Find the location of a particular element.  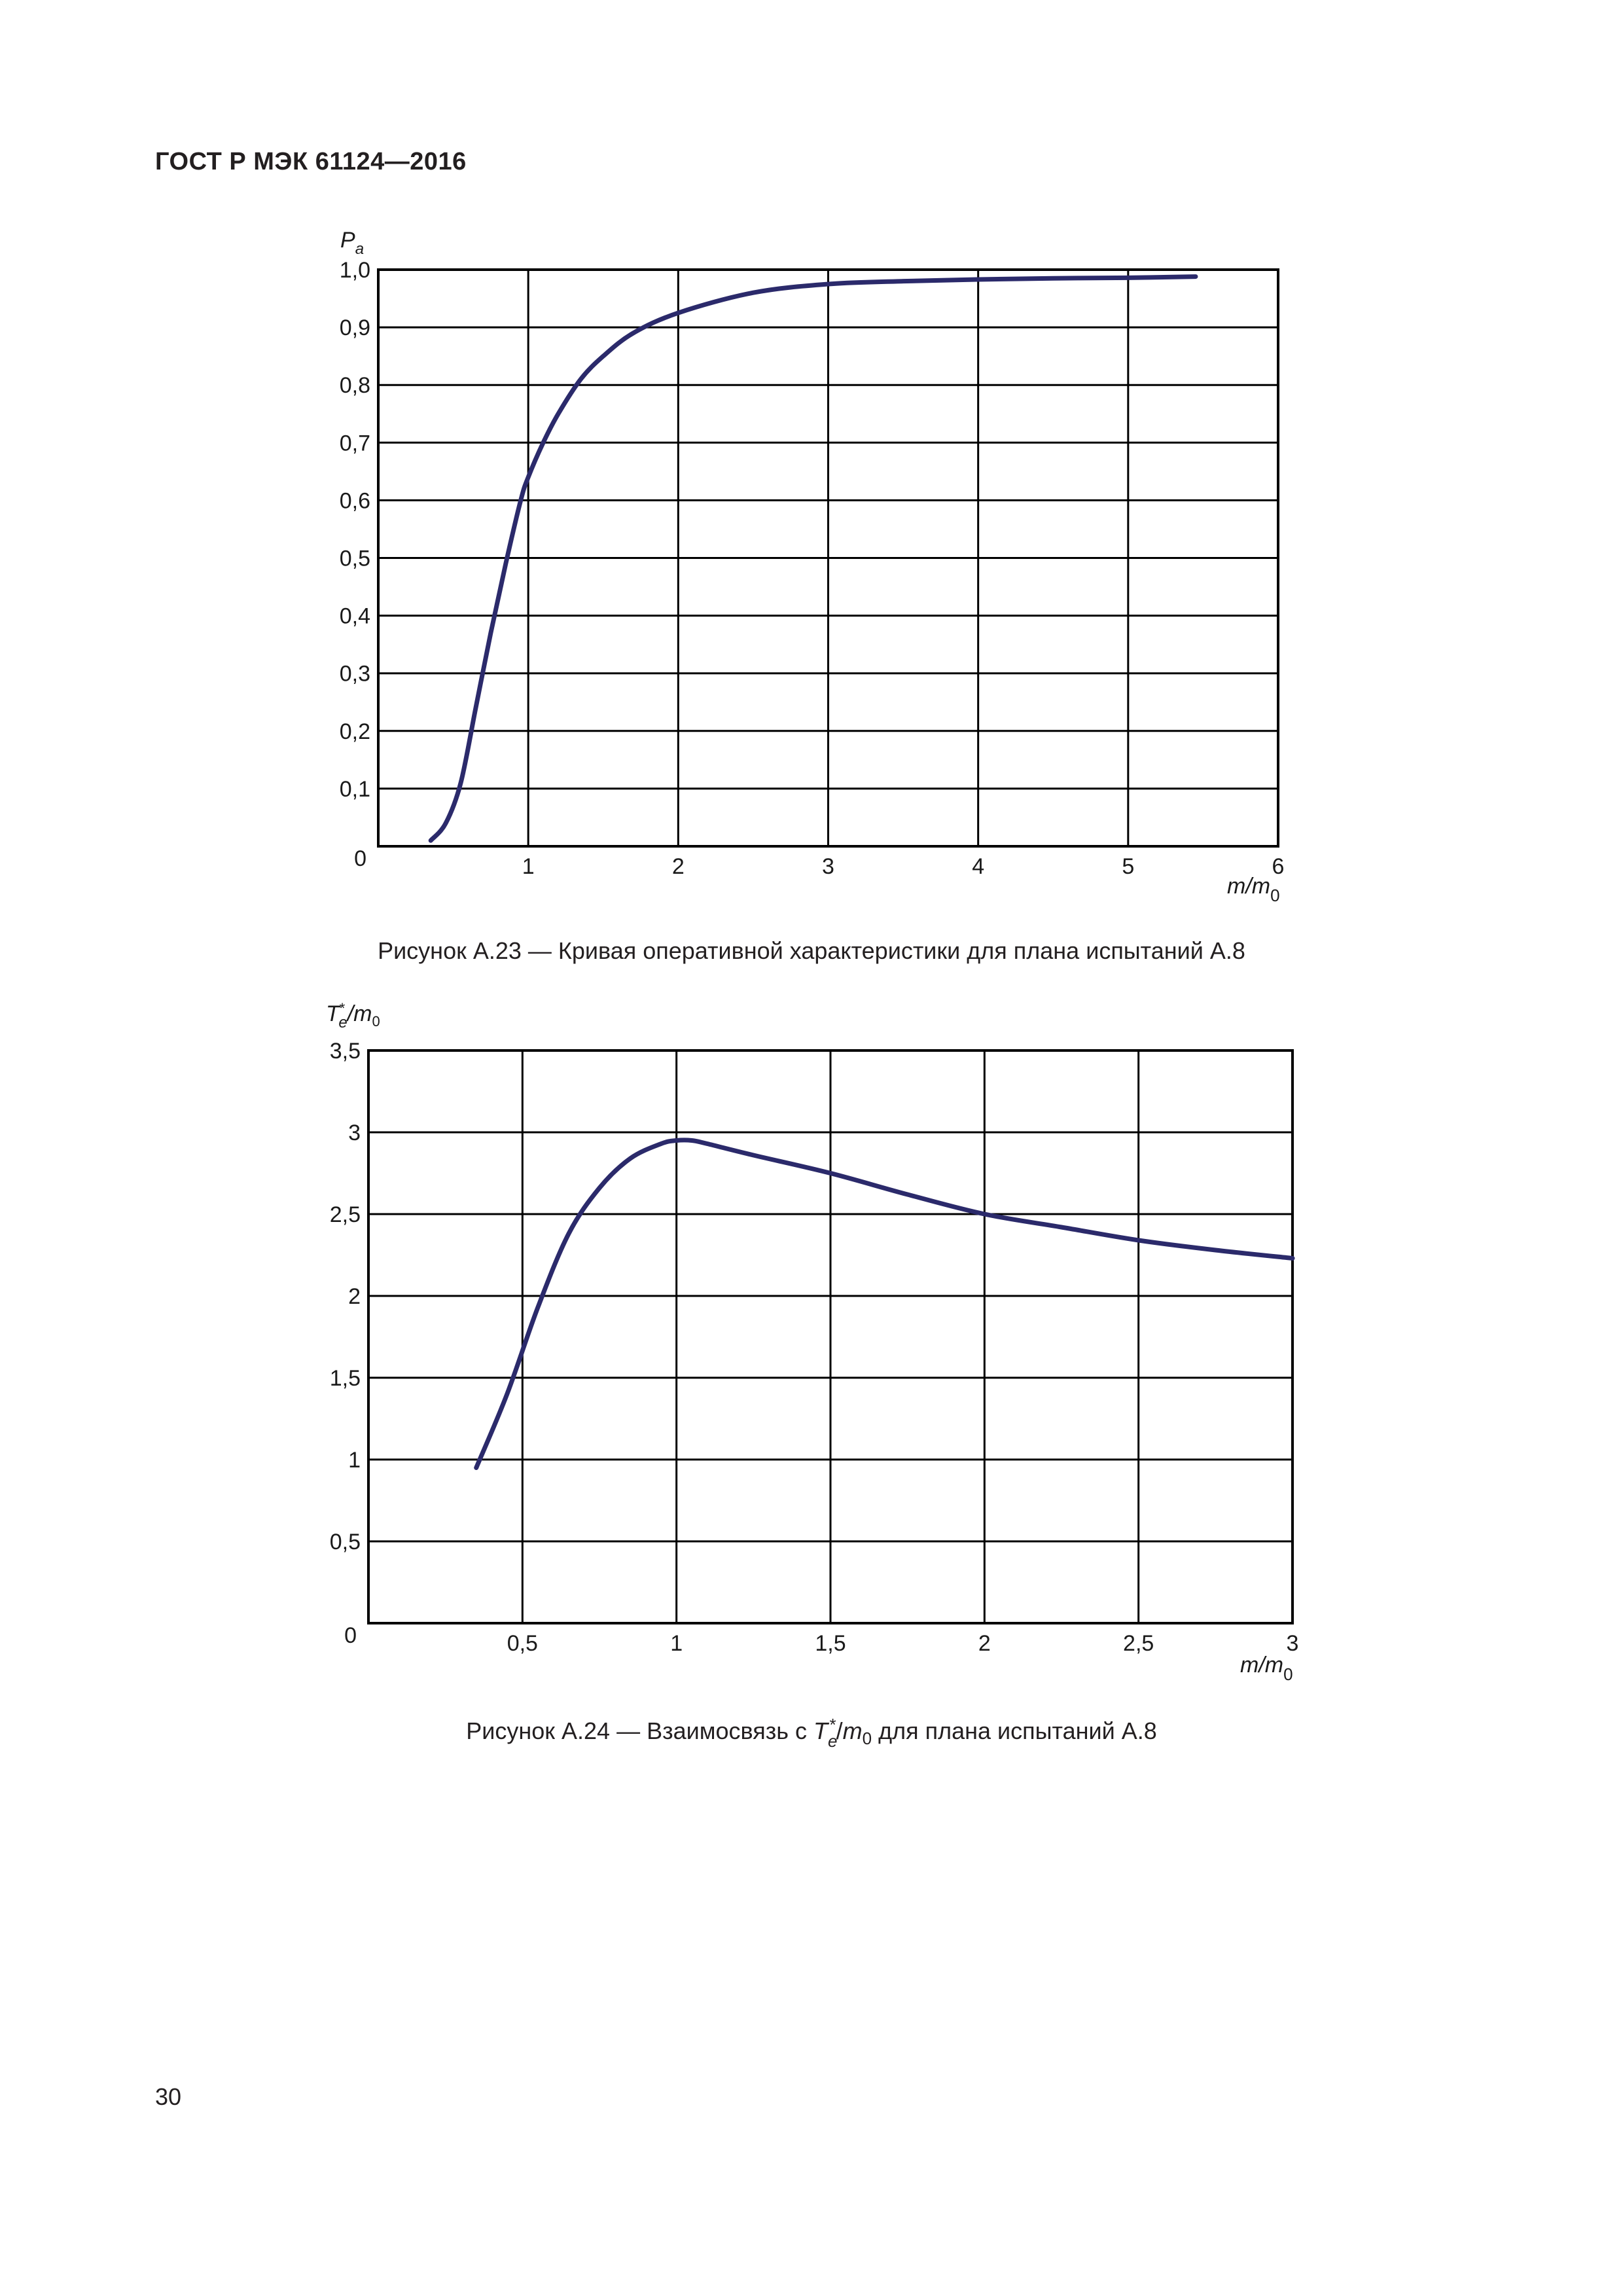

page-number: 30 is located at coordinates (168, 2096).